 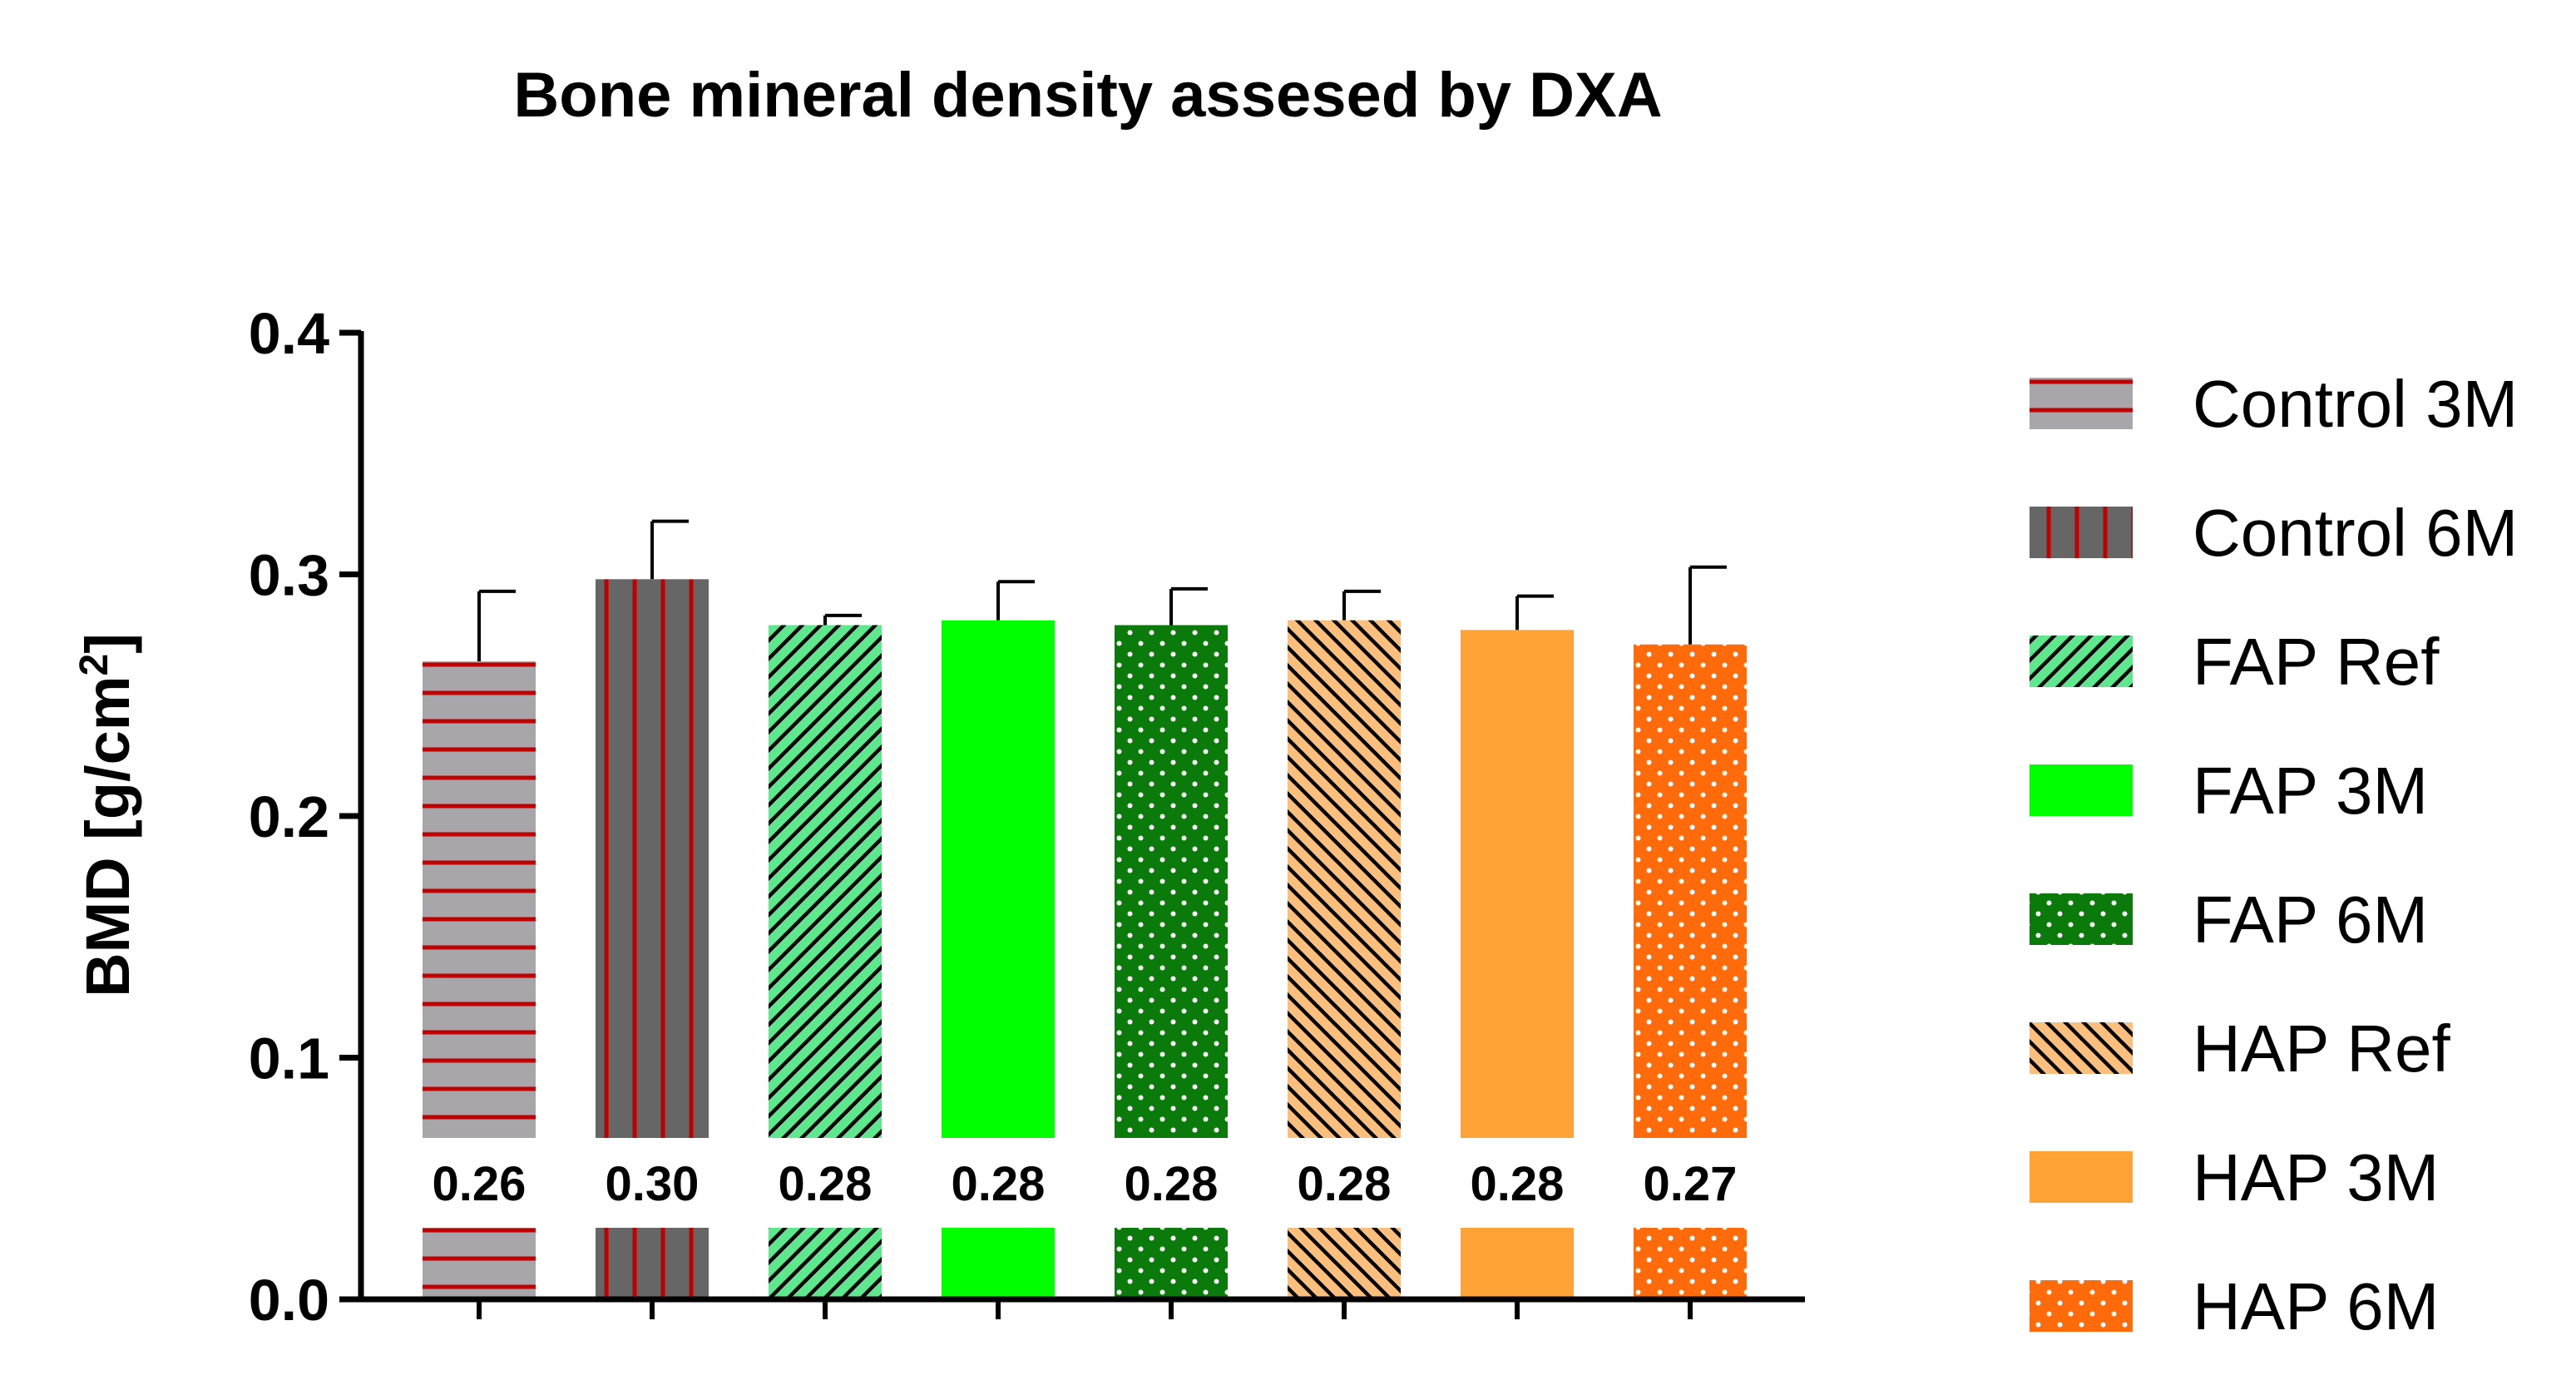 What do you see at coordinates (289, 1300) in the screenshot?
I see `y-tick-label: 0.0` at bounding box center [289, 1300].